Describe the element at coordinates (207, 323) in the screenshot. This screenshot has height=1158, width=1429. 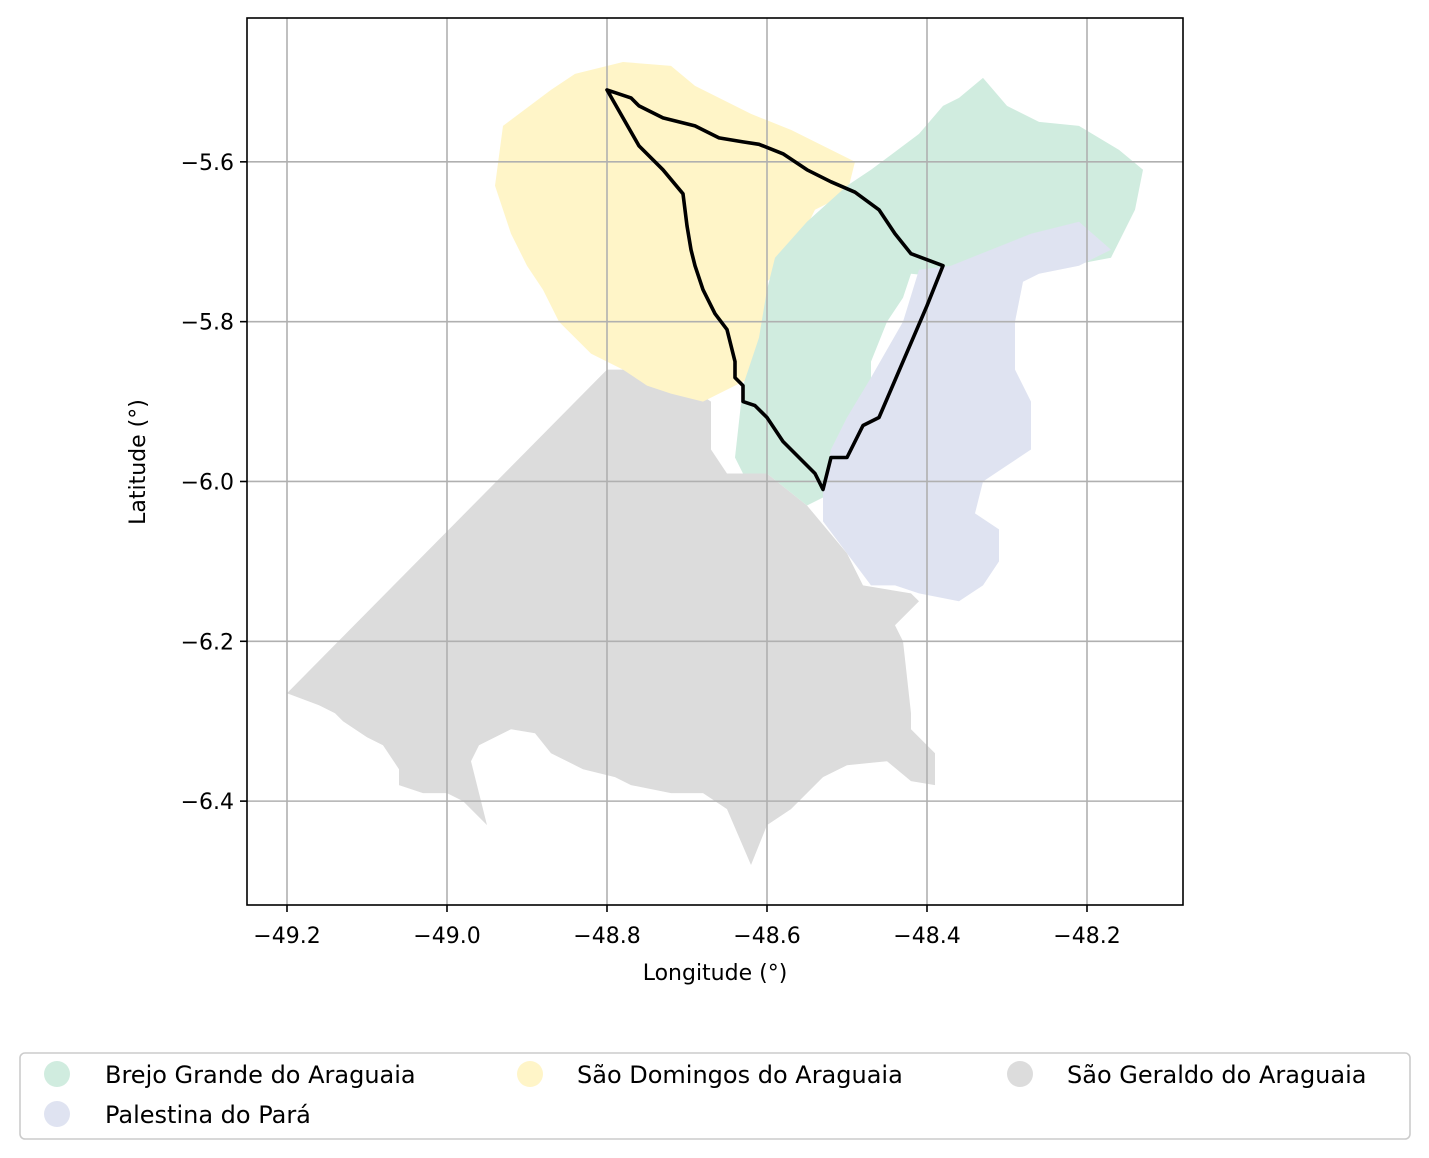
I see `y-tick-label: −5.8` at that location.